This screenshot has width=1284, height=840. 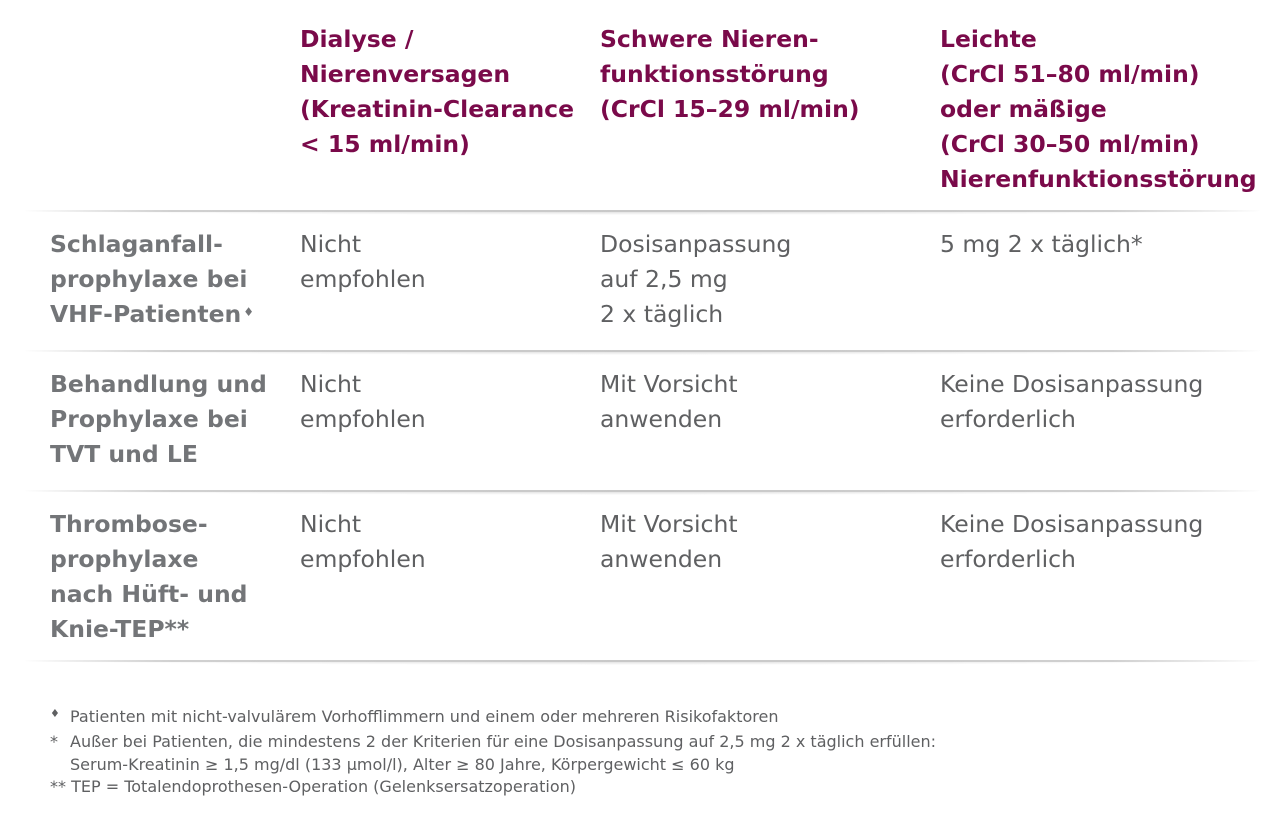 What do you see at coordinates (1098, 179) in the screenshot?
I see `header-line: Nierenfunktionsstörung` at bounding box center [1098, 179].